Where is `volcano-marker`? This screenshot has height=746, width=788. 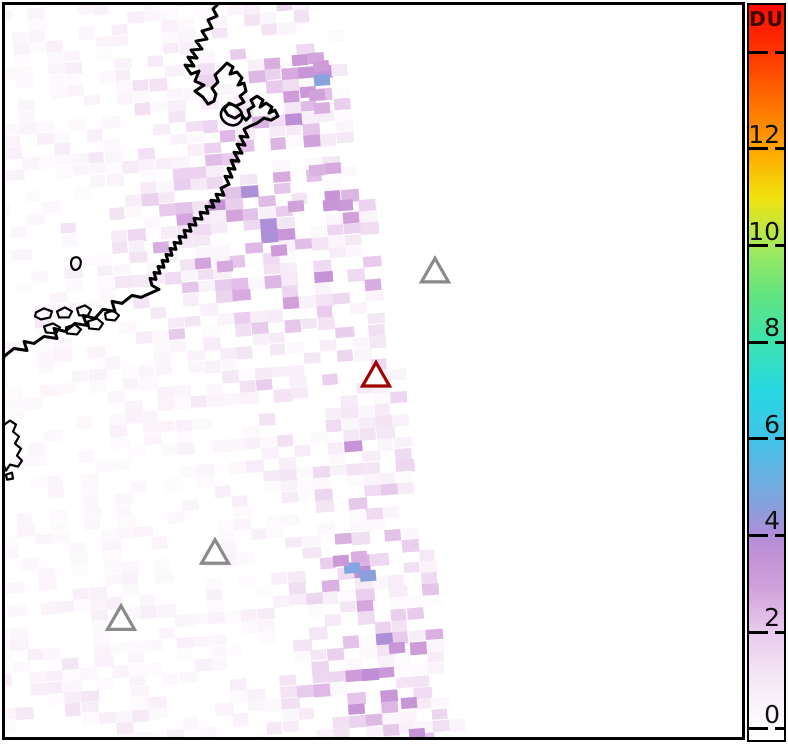
volcano-marker is located at coordinates (121, 616).